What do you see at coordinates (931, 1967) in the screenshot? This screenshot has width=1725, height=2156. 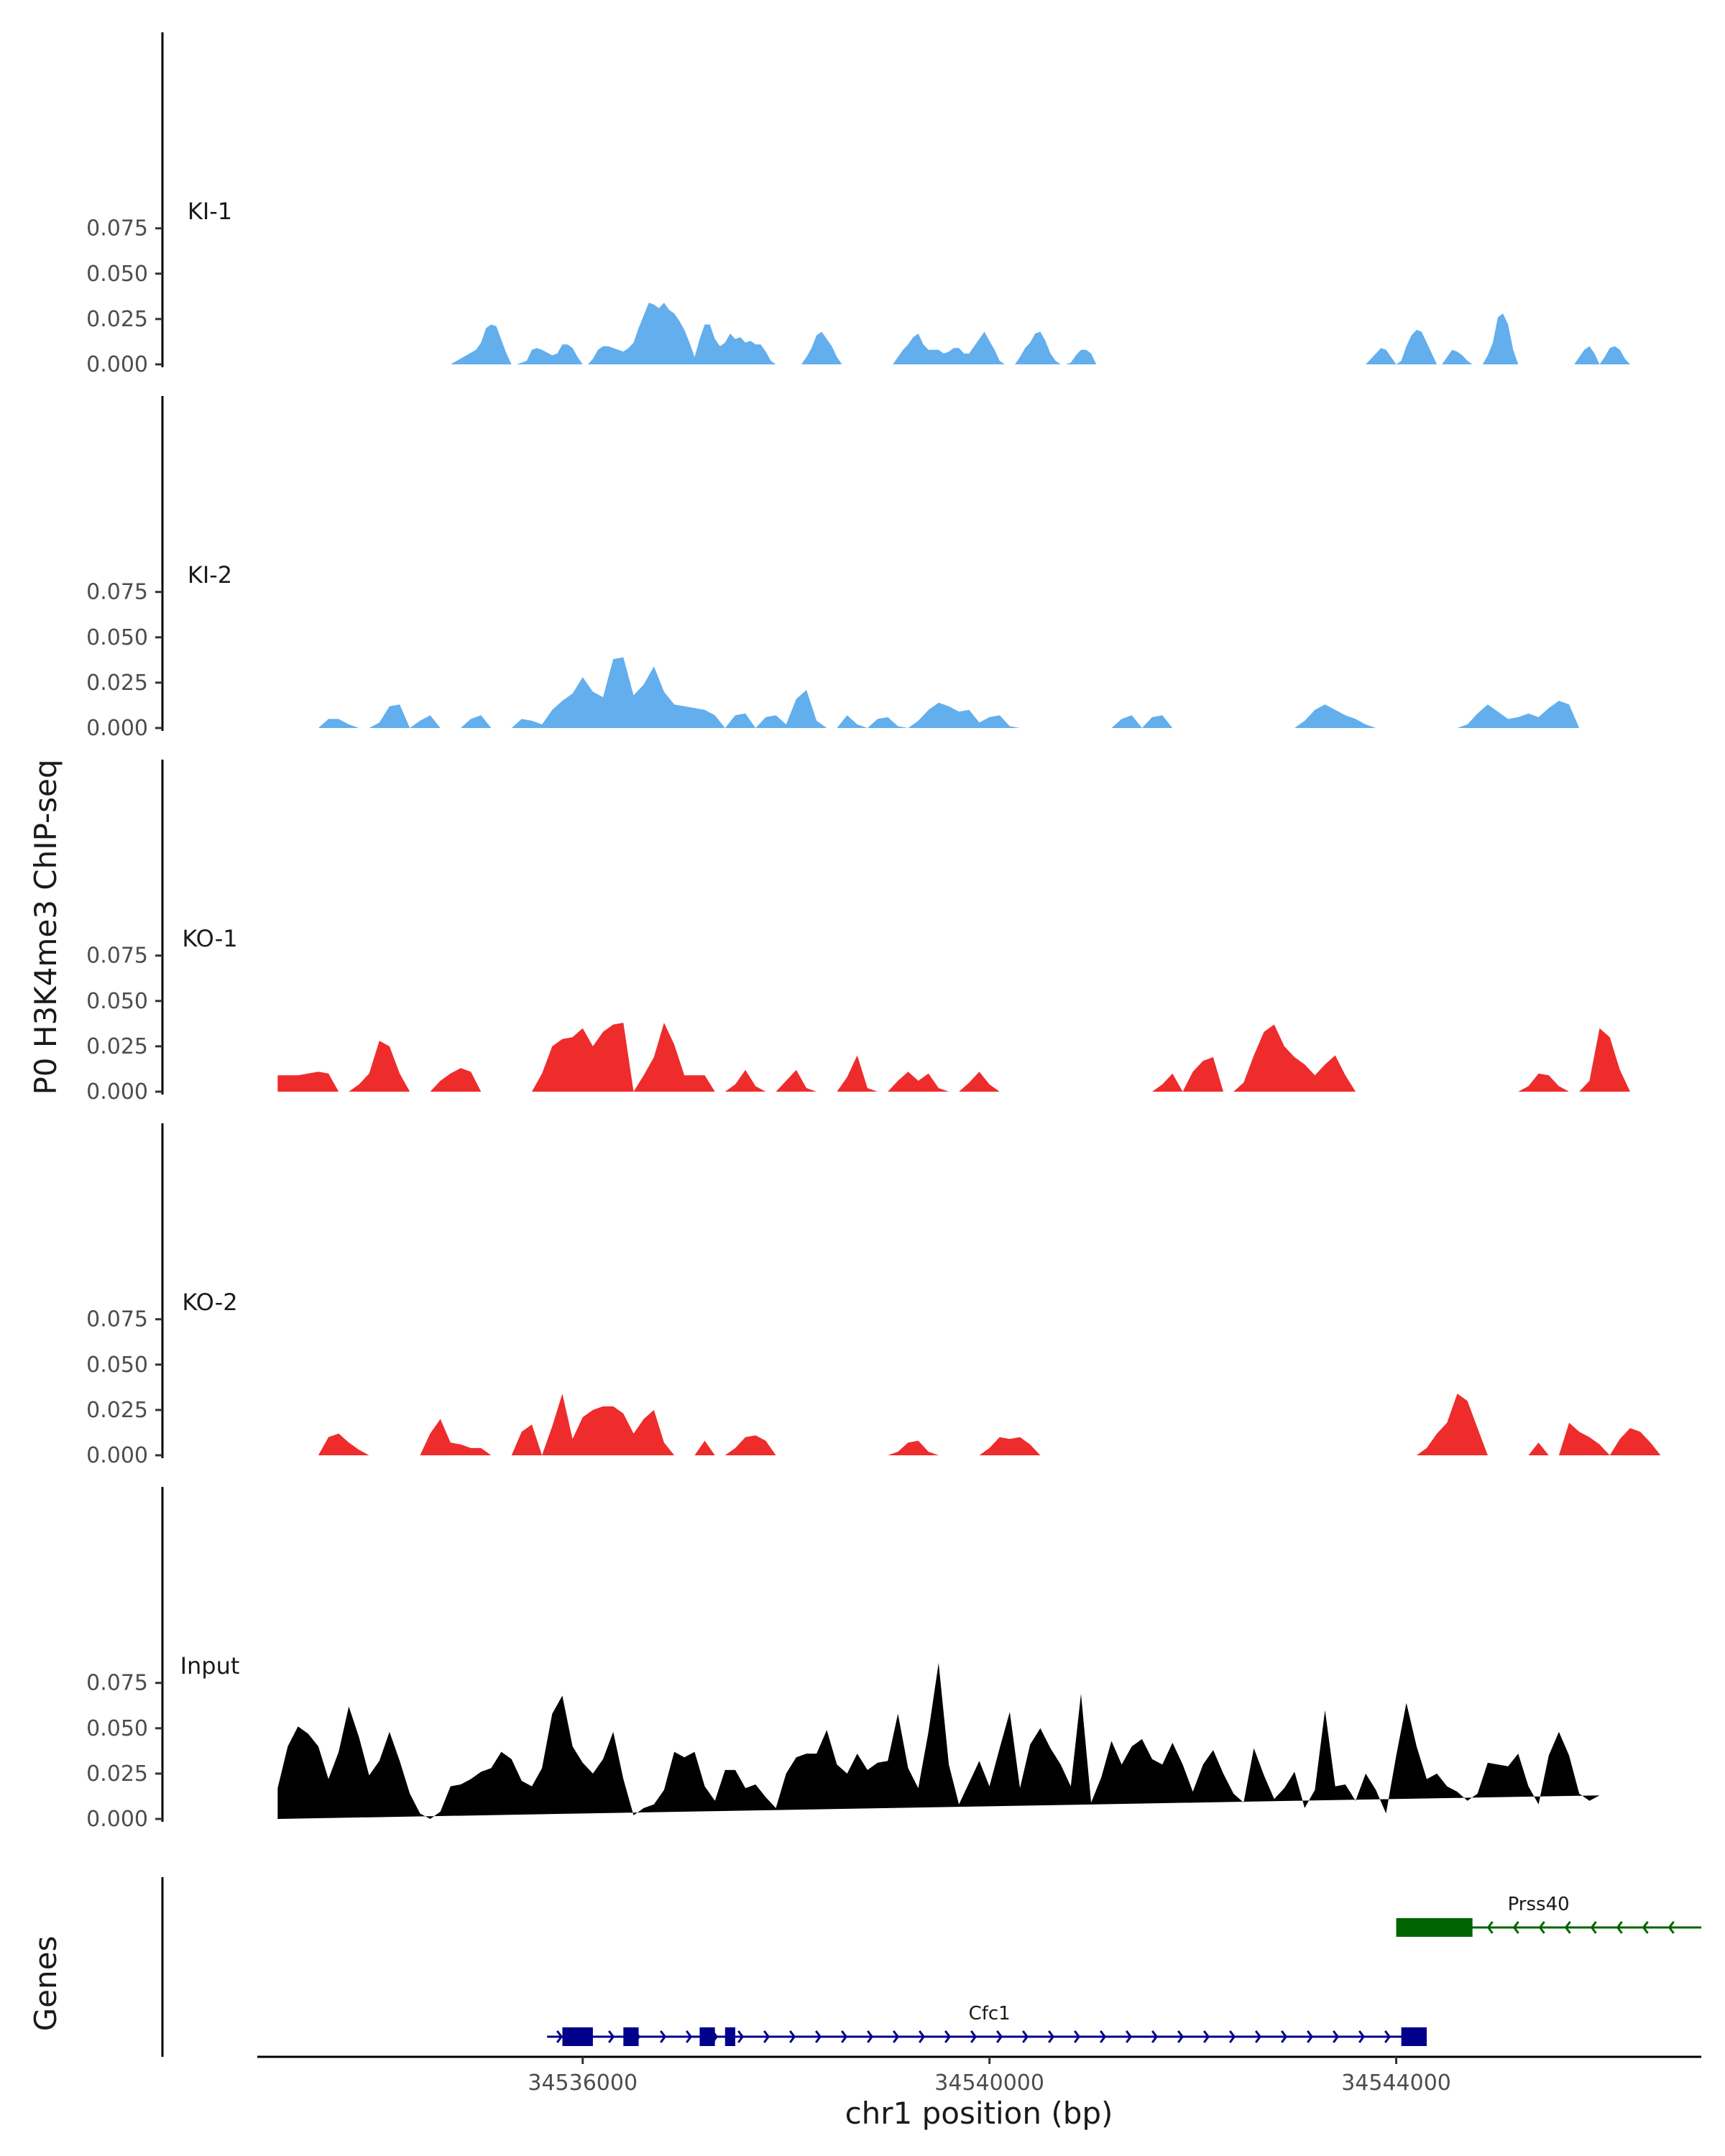 I see `gene-annotation-track: Prss40 Cfc1` at bounding box center [931, 1967].